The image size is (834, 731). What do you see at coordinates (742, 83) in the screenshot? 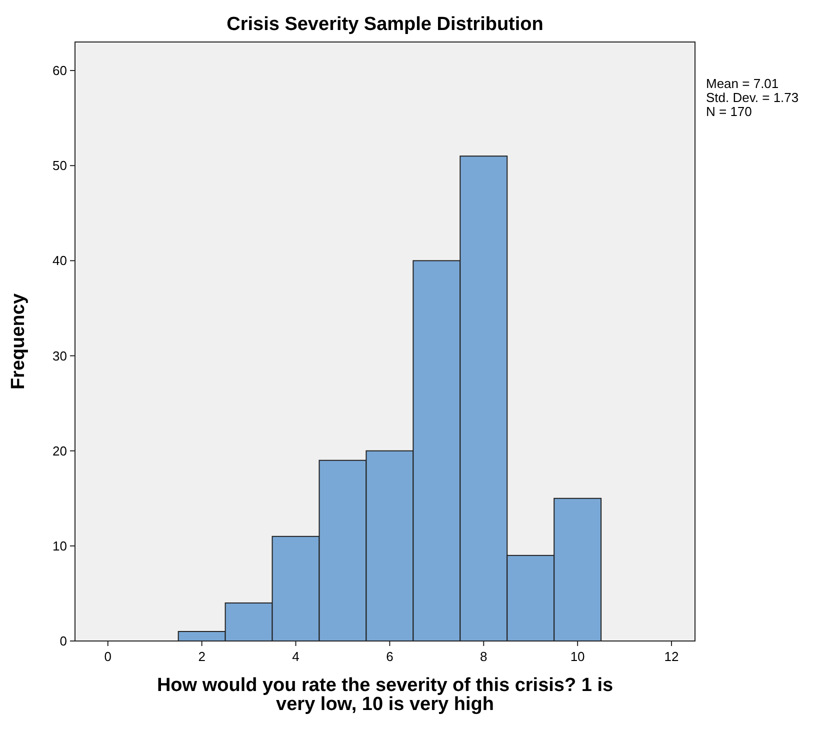
I see `text: Mean = 7.01` at bounding box center [742, 83].